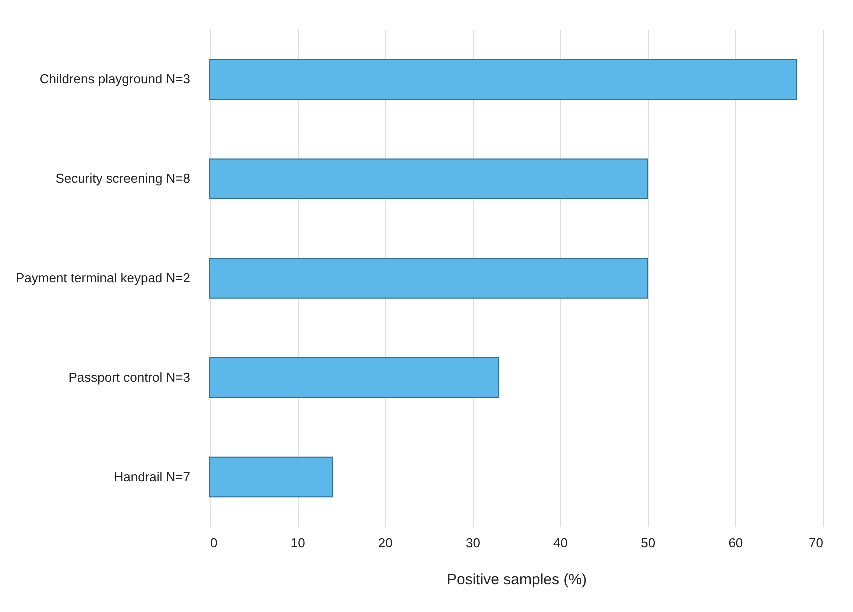 The height and width of the screenshot is (612, 853). Describe the element at coordinates (152, 476) in the screenshot. I see `y-tick-label: Handrail N=7` at that location.